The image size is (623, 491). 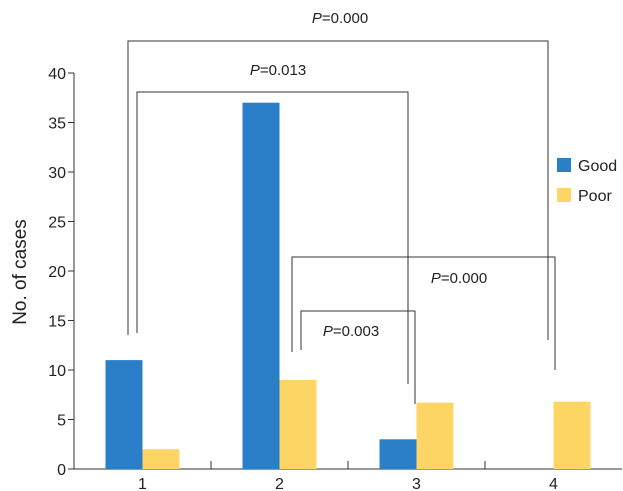 I want to click on p-value-label: P=0.013, so click(x=278, y=70).